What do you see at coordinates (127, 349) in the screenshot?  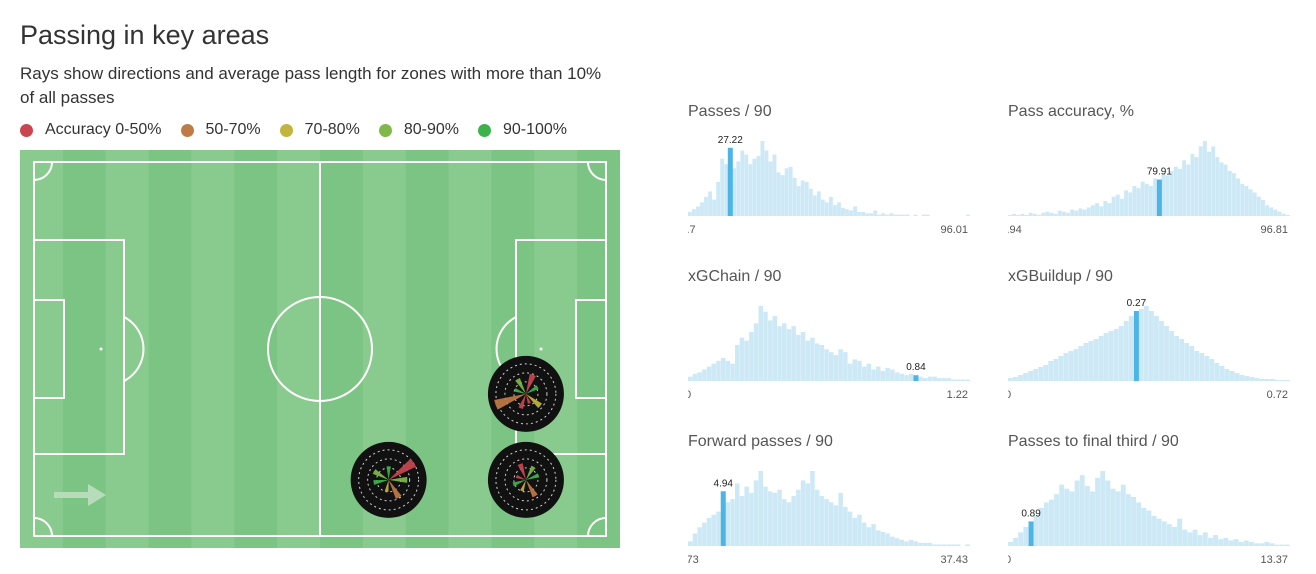 I see `pitch-stripe` at bounding box center [127, 349].